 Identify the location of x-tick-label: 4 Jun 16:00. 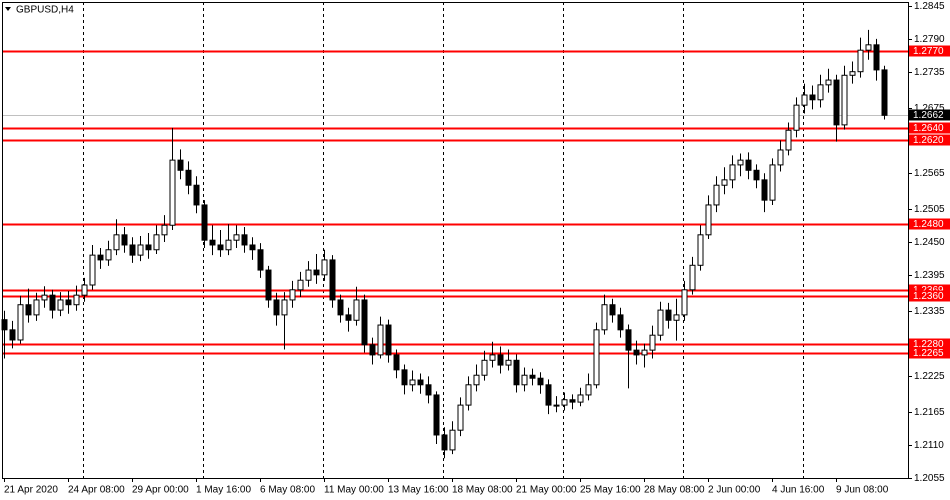
(798, 490).